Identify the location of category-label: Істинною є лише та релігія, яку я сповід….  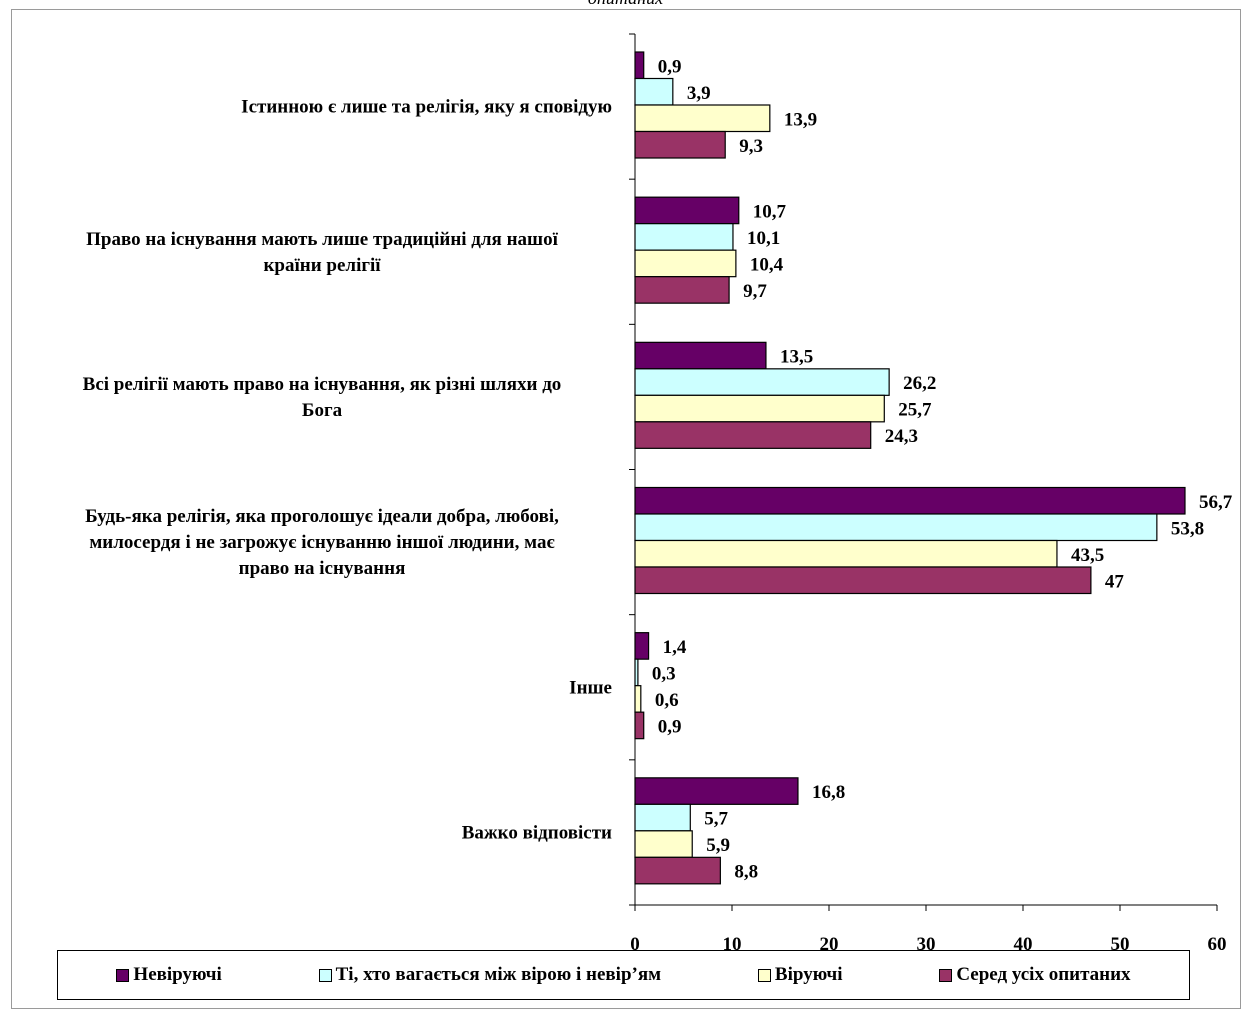
(426, 107).